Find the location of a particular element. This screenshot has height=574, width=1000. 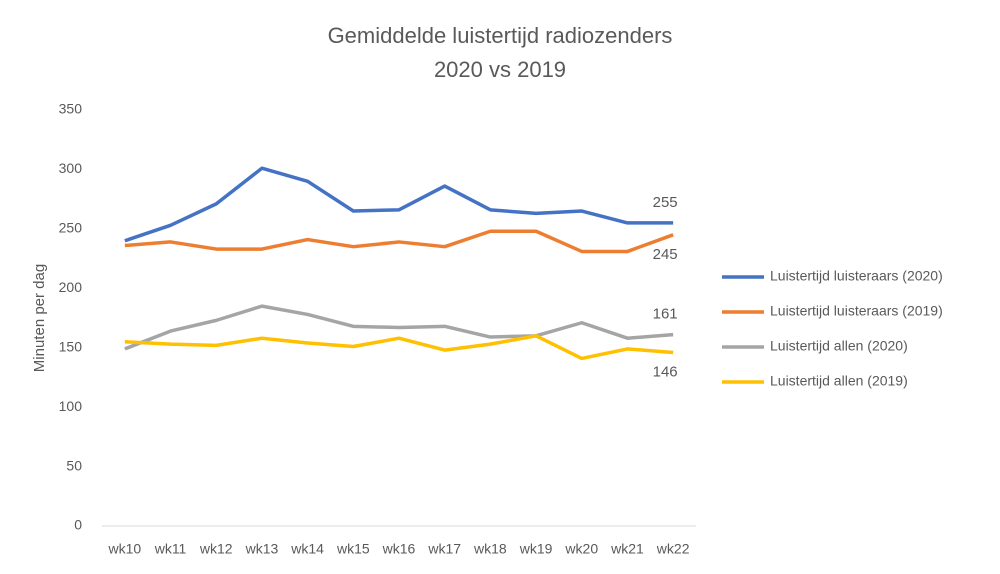

x-tick-label: wk14 is located at coordinates (307, 549).